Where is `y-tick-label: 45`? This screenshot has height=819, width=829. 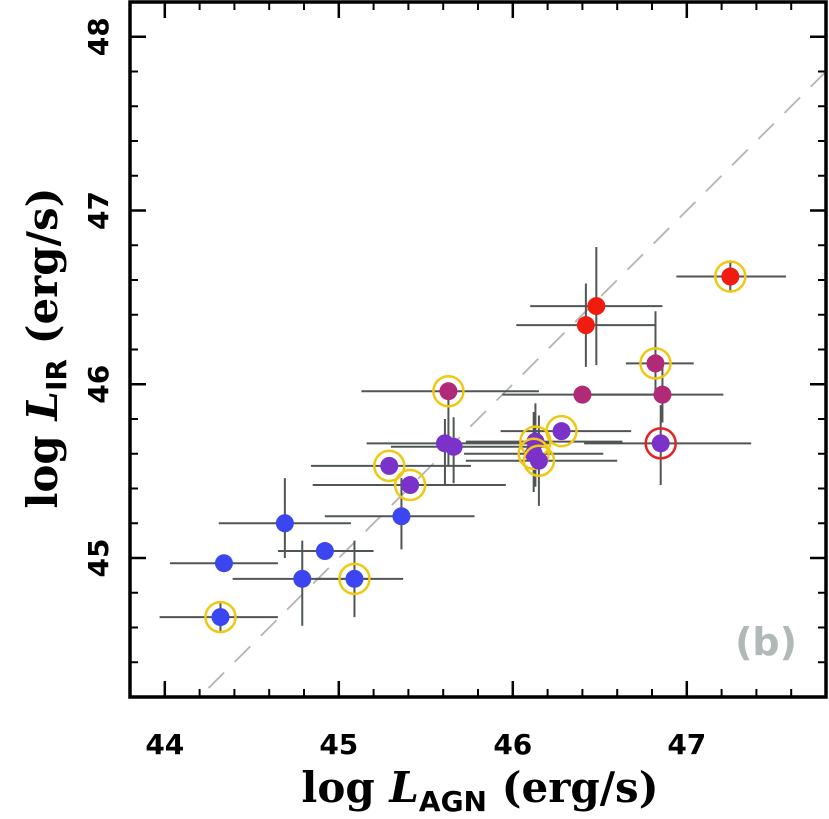
y-tick-label: 45 is located at coordinates (98, 558).